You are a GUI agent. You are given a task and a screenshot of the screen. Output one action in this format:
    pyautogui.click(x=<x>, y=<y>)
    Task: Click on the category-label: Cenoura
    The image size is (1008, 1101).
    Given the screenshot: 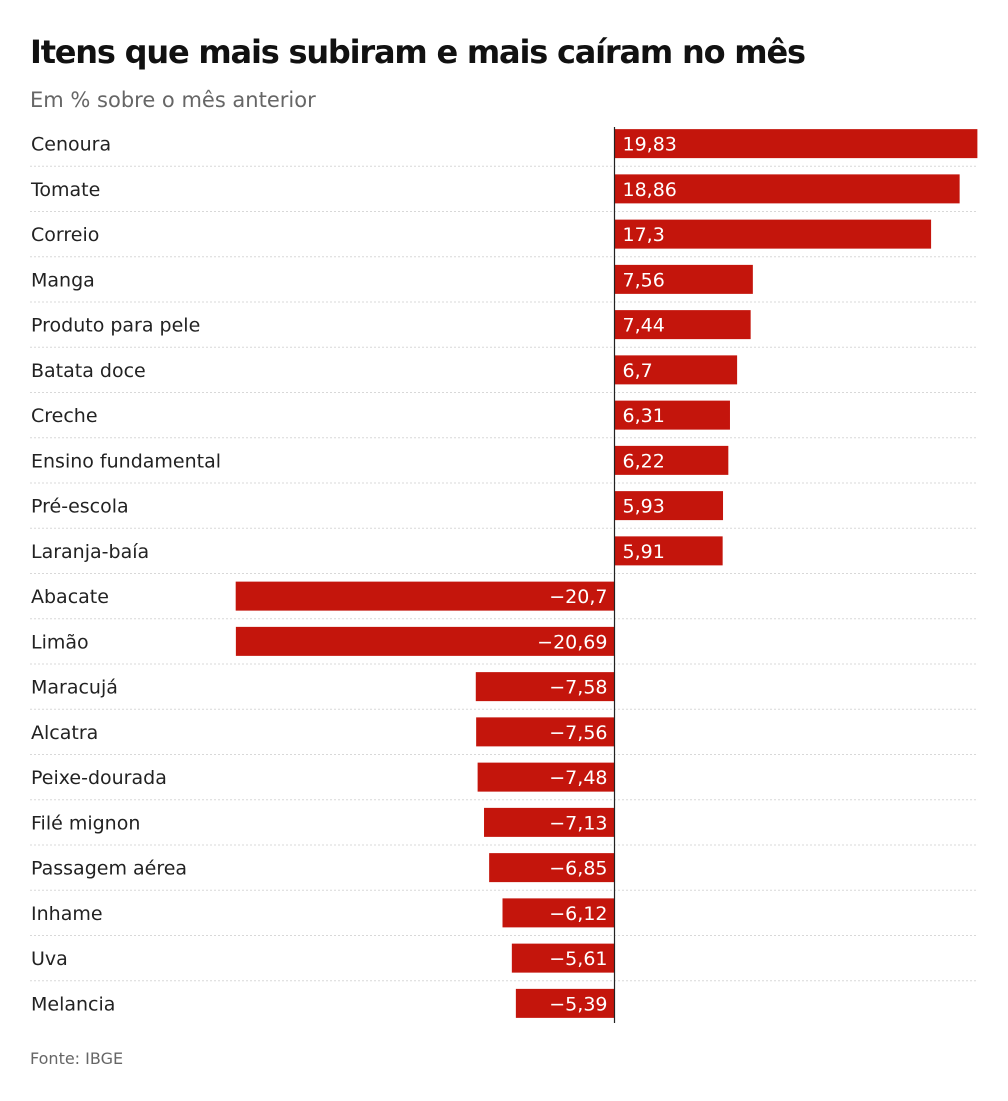 What is the action you would take?
    pyautogui.click(x=71, y=145)
    